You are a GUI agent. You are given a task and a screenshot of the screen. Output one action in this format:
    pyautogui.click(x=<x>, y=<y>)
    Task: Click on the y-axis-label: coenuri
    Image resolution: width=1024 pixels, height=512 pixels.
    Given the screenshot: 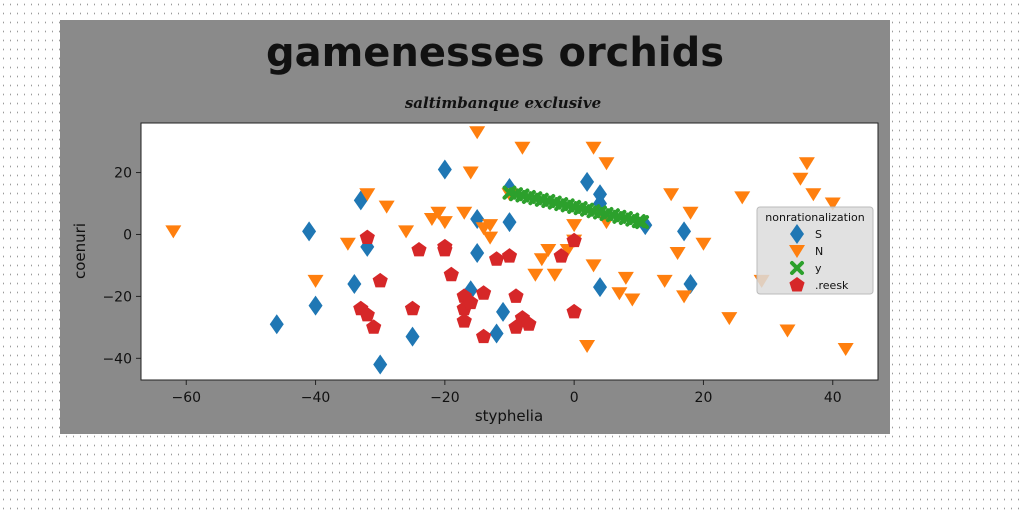 What is the action you would take?
    pyautogui.click(x=80, y=251)
    